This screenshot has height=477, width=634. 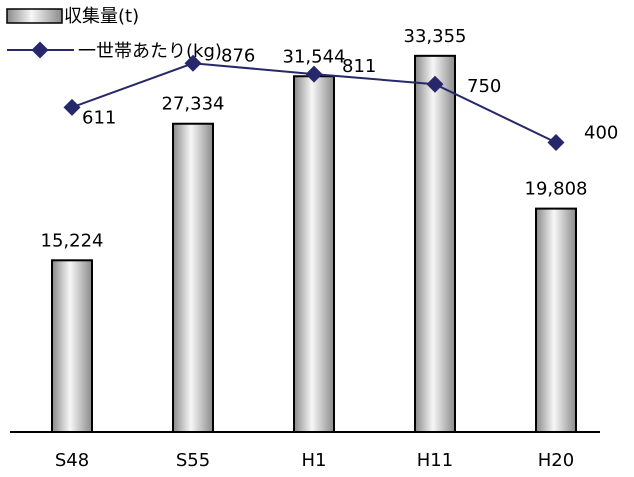 What do you see at coordinates (72, 460) in the screenshot?
I see `x-tick-label: S48` at bounding box center [72, 460].